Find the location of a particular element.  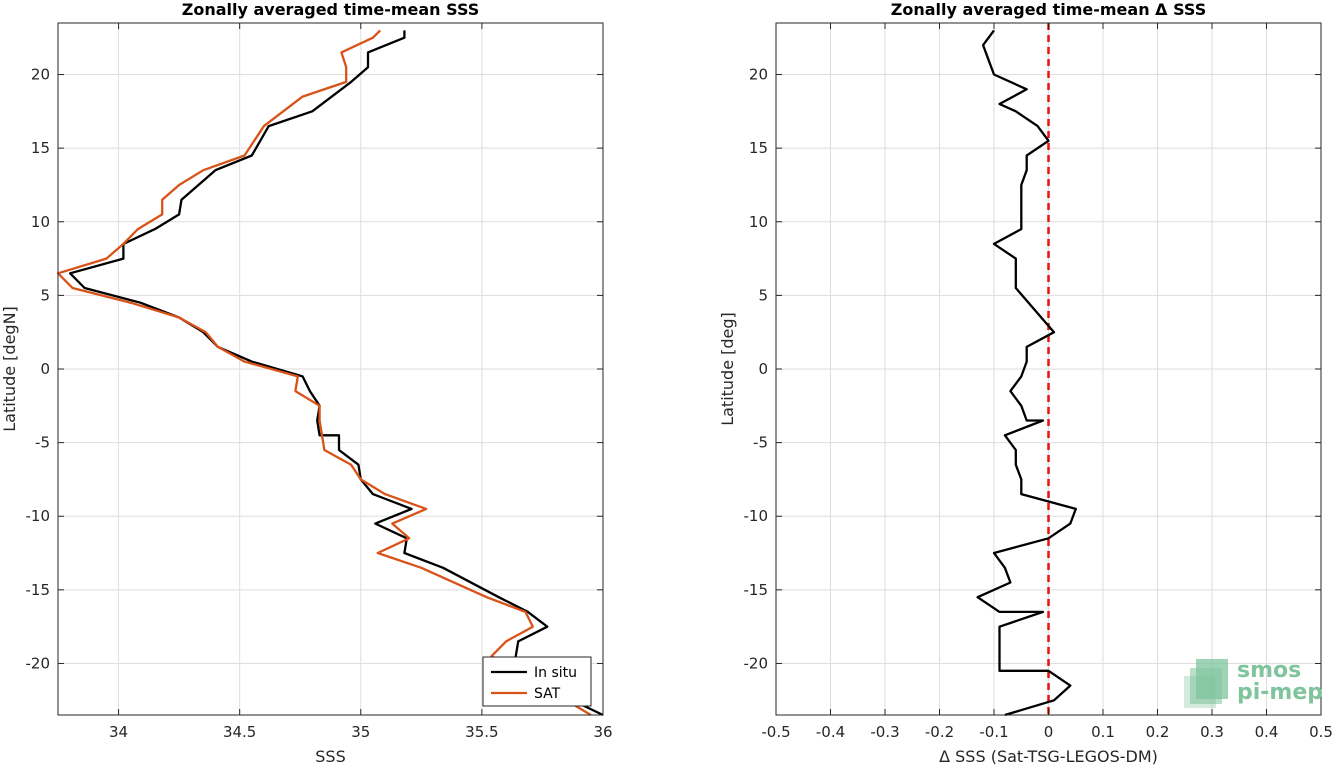

x-tick-label: 0.5 is located at coordinates (1321, 732).